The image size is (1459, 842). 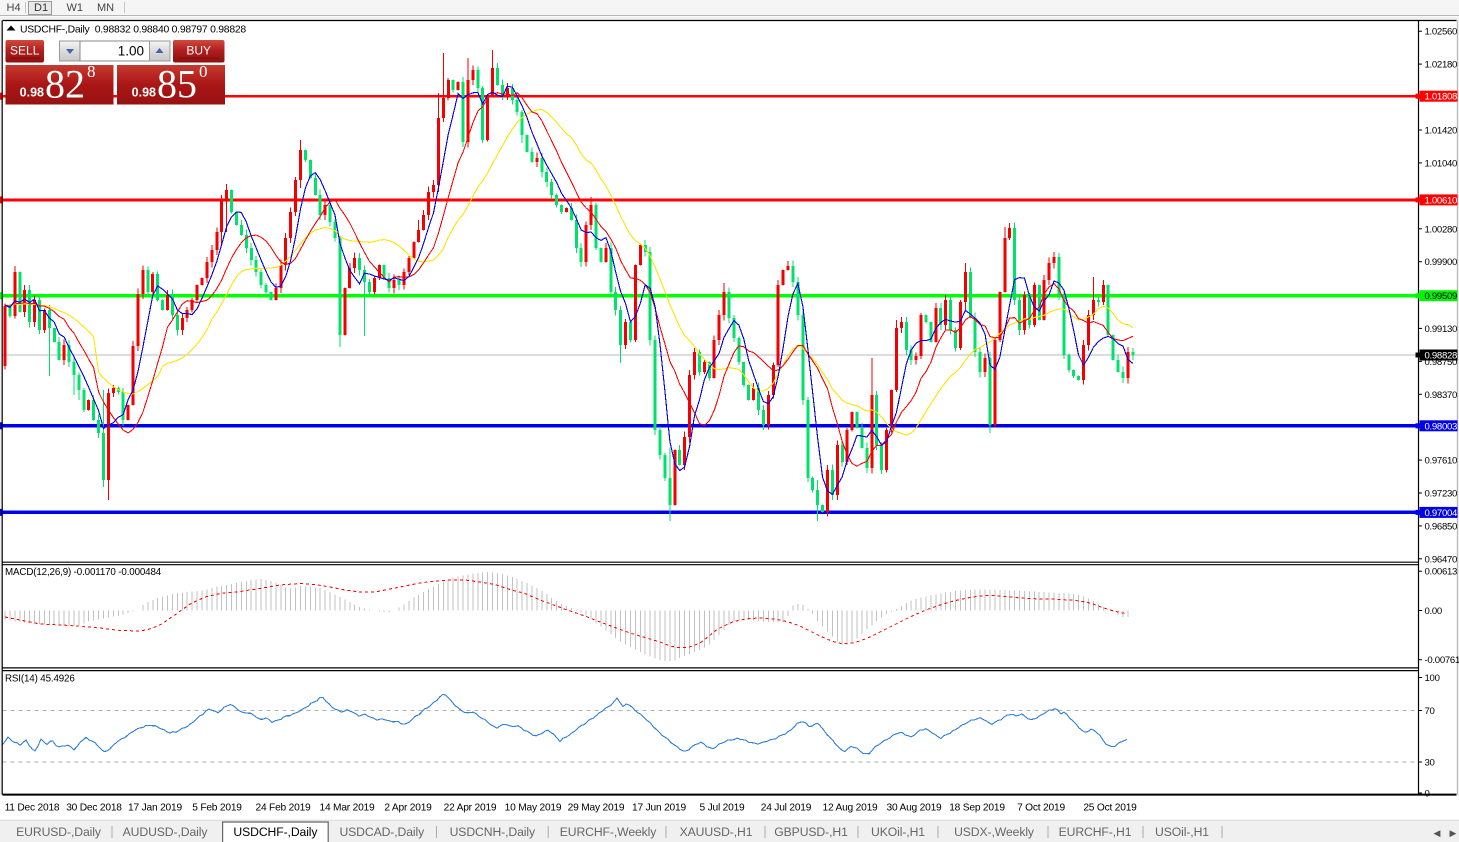 I want to click on svg-text: UKOil-,H1, so click(x=898, y=832).